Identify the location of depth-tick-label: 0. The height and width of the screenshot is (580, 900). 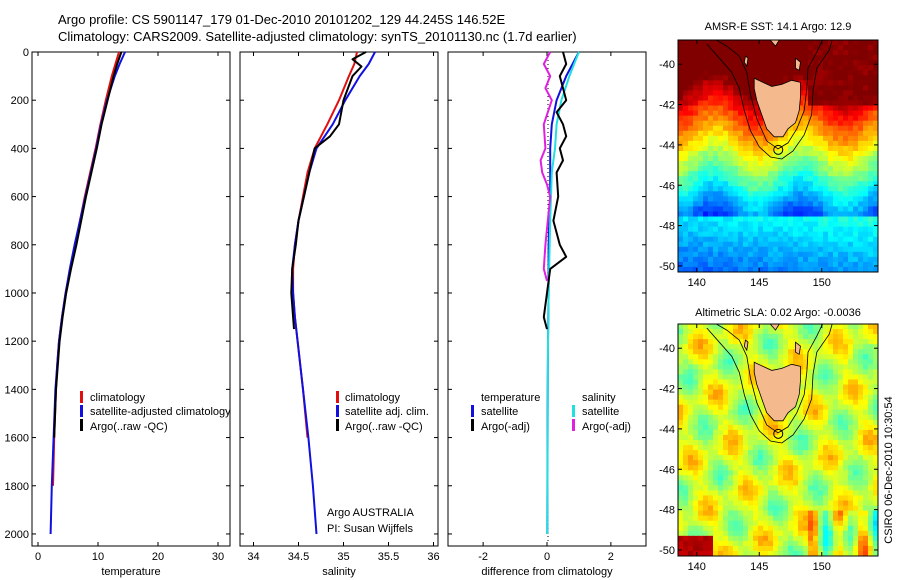
(26, 53).